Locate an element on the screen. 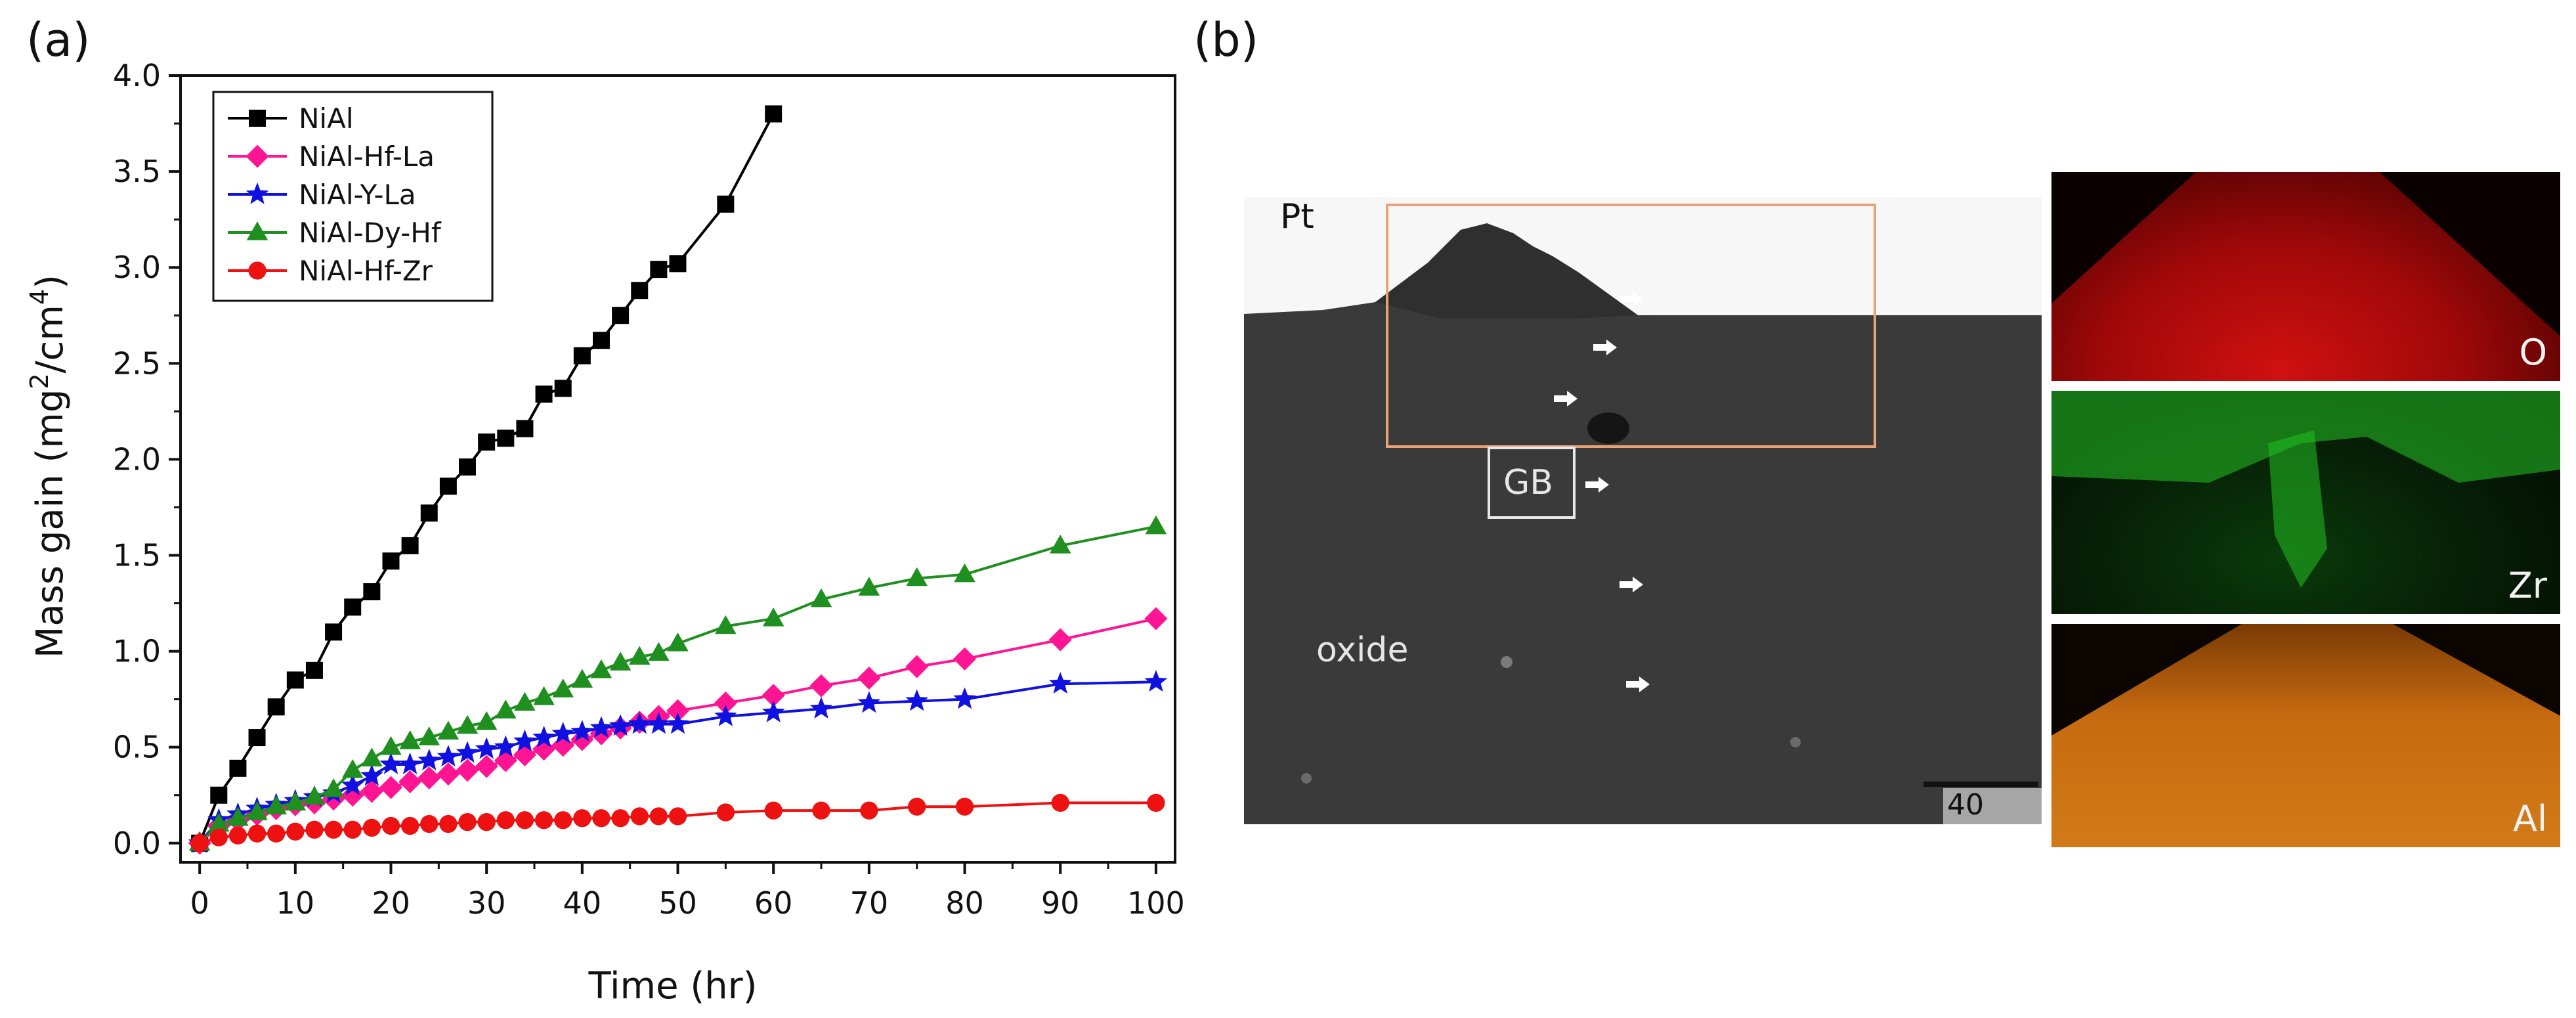 The height and width of the screenshot is (1018, 2576). x-tick-label: 80 is located at coordinates (964, 903).